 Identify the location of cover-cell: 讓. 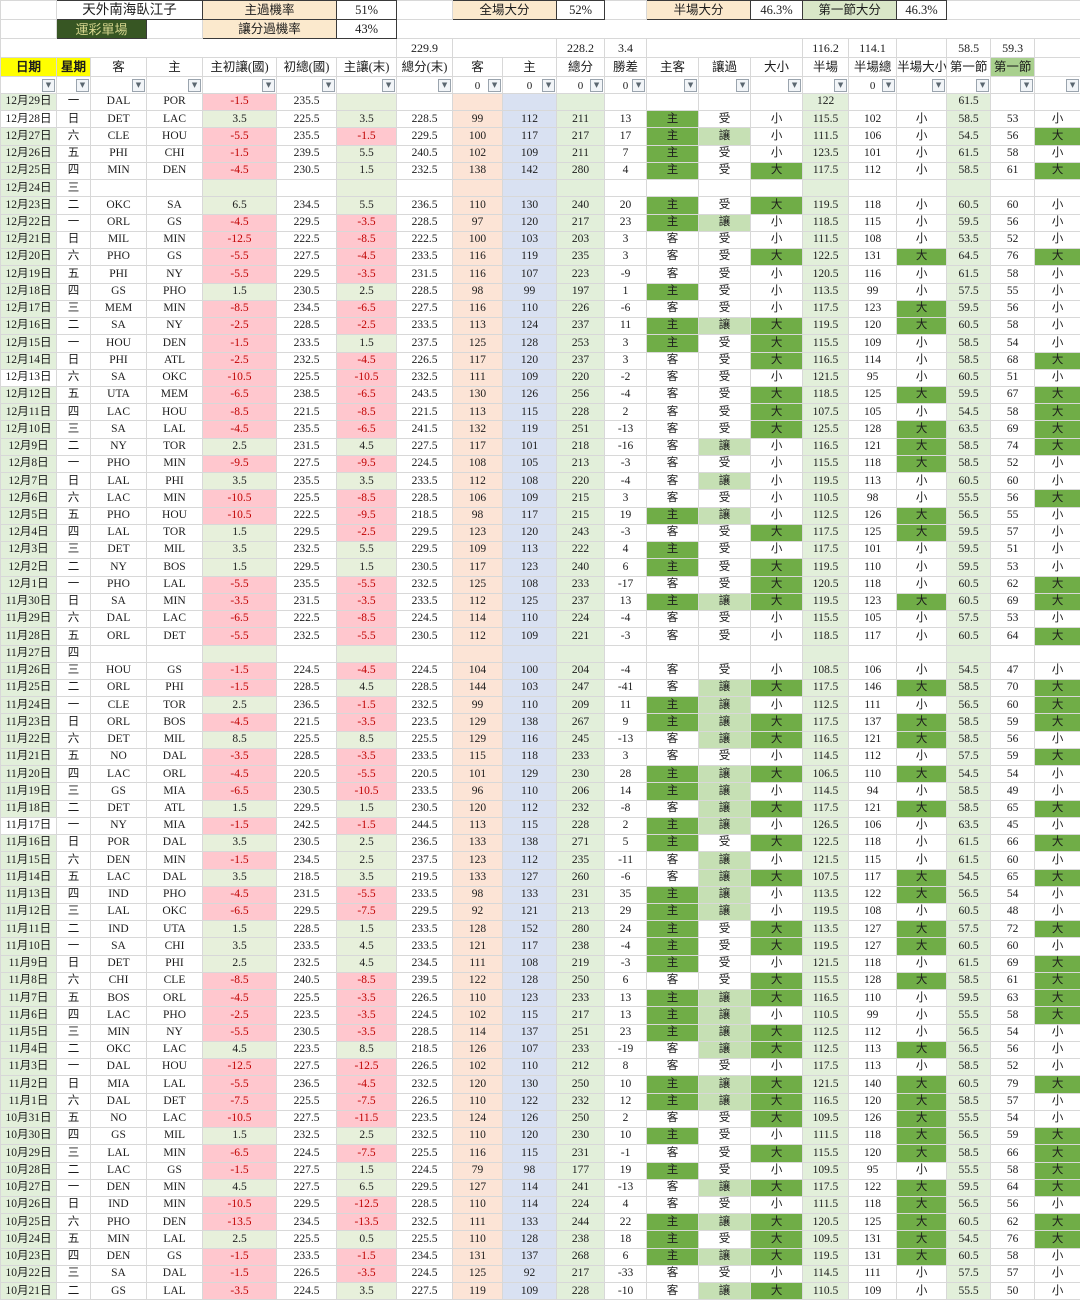
(725, 515).